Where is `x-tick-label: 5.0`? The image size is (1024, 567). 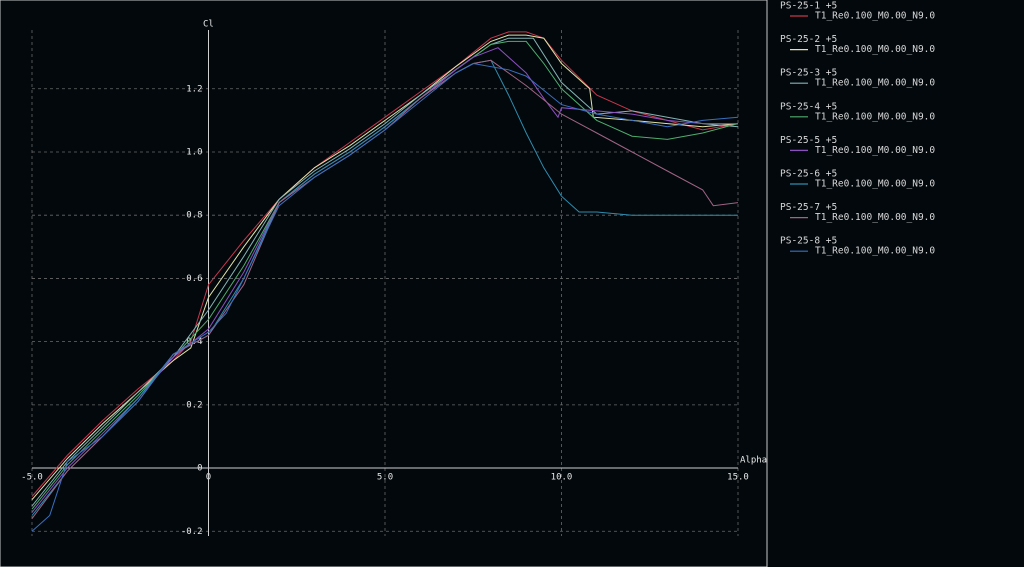 x-tick-label: 5.0 is located at coordinates (385, 478).